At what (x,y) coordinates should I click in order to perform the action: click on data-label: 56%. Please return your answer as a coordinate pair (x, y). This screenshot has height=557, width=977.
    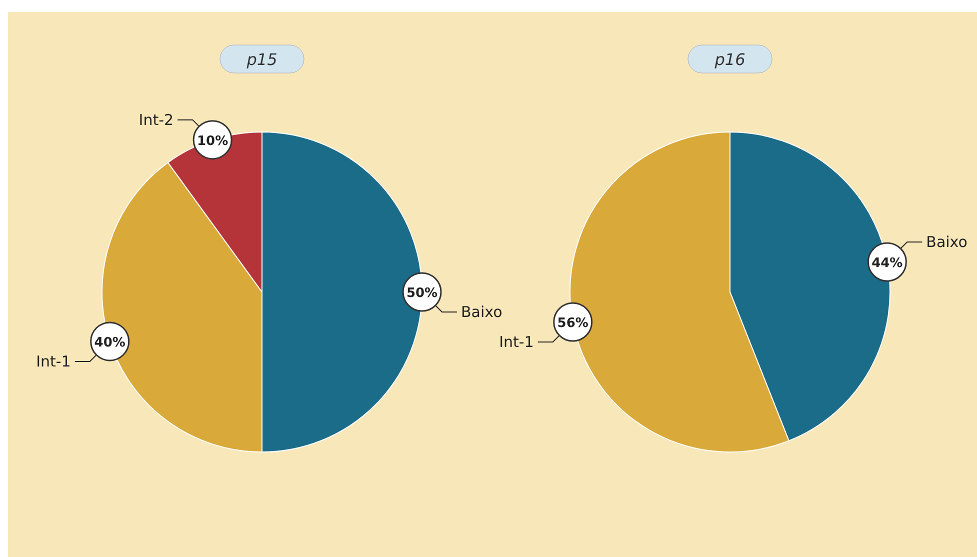
    Looking at the image, I should click on (572, 323).